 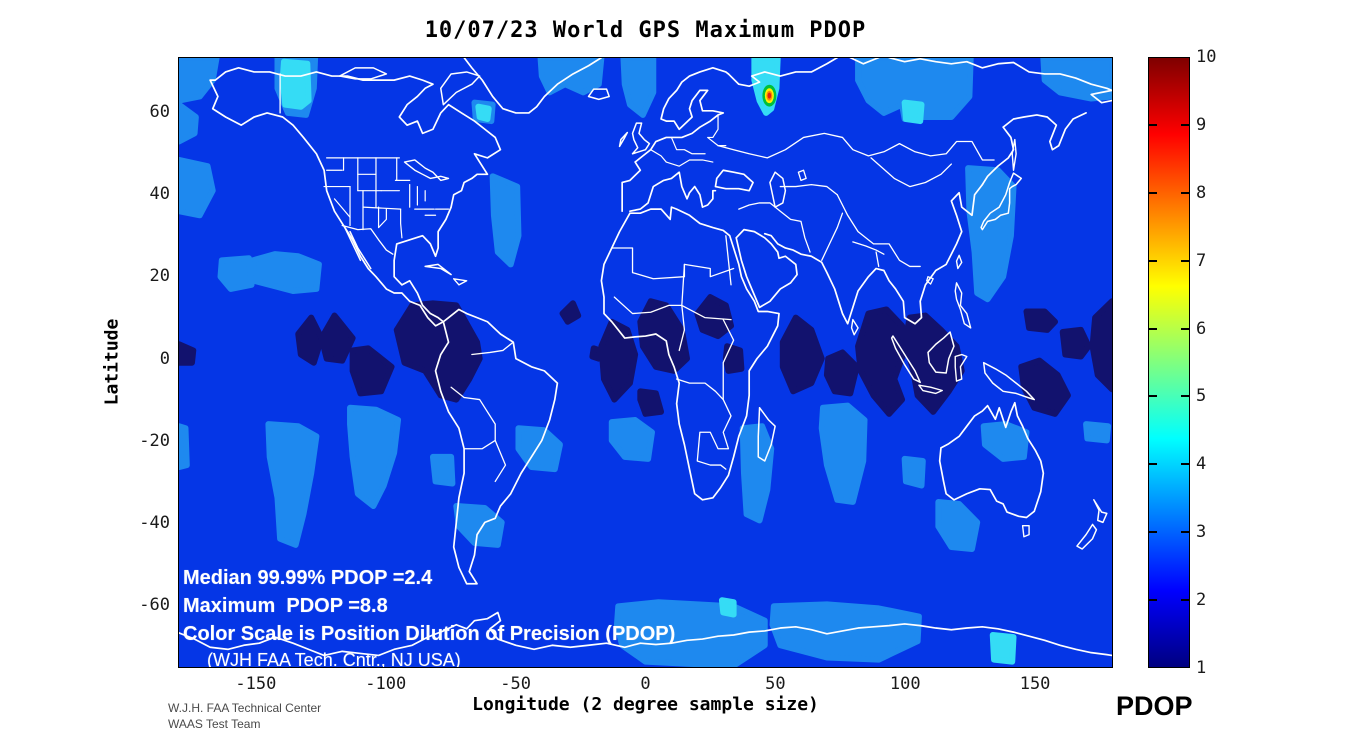 What do you see at coordinates (310, 340) in the screenshot?
I see `pdop-region-dark-pacific-w-equator` at bounding box center [310, 340].